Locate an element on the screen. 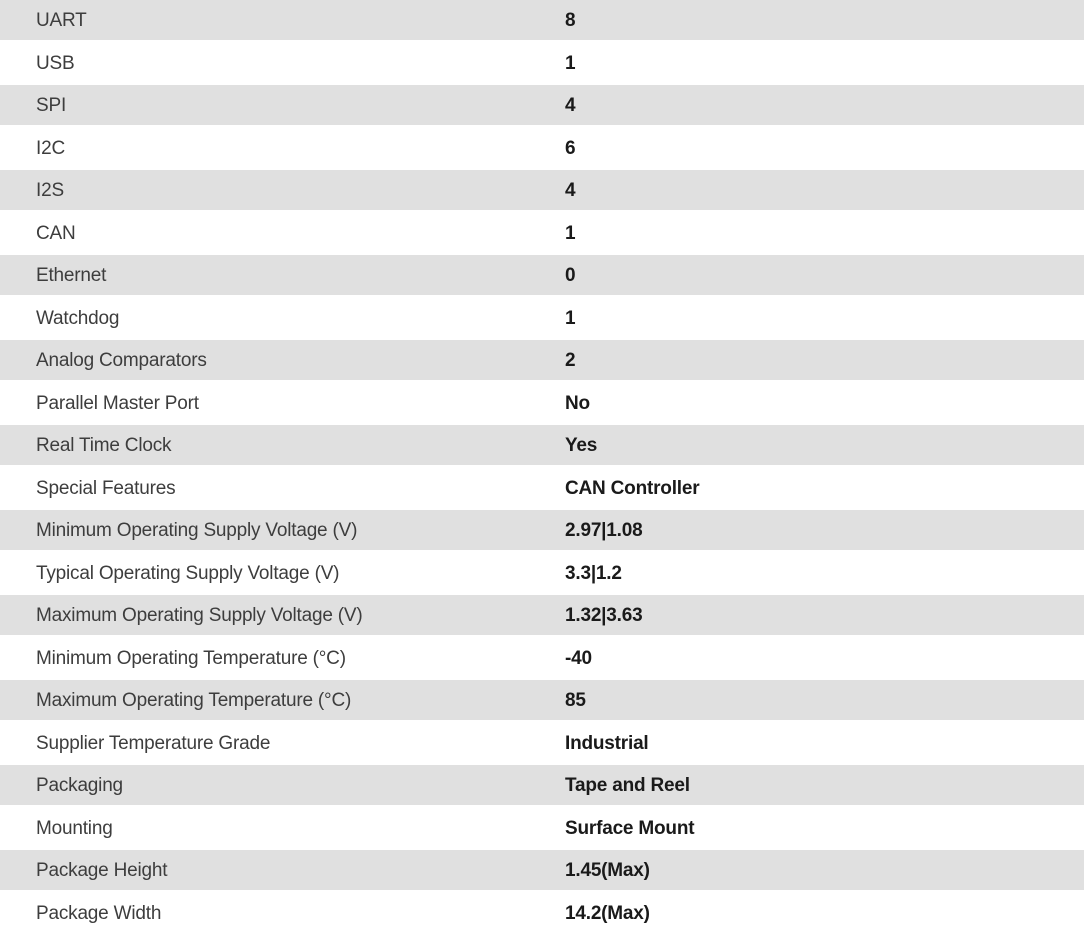 The image size is (1084, 935). spec-attribute-label: Typical Operating Supply Voltage (V) is located at coordinates (188, 573).